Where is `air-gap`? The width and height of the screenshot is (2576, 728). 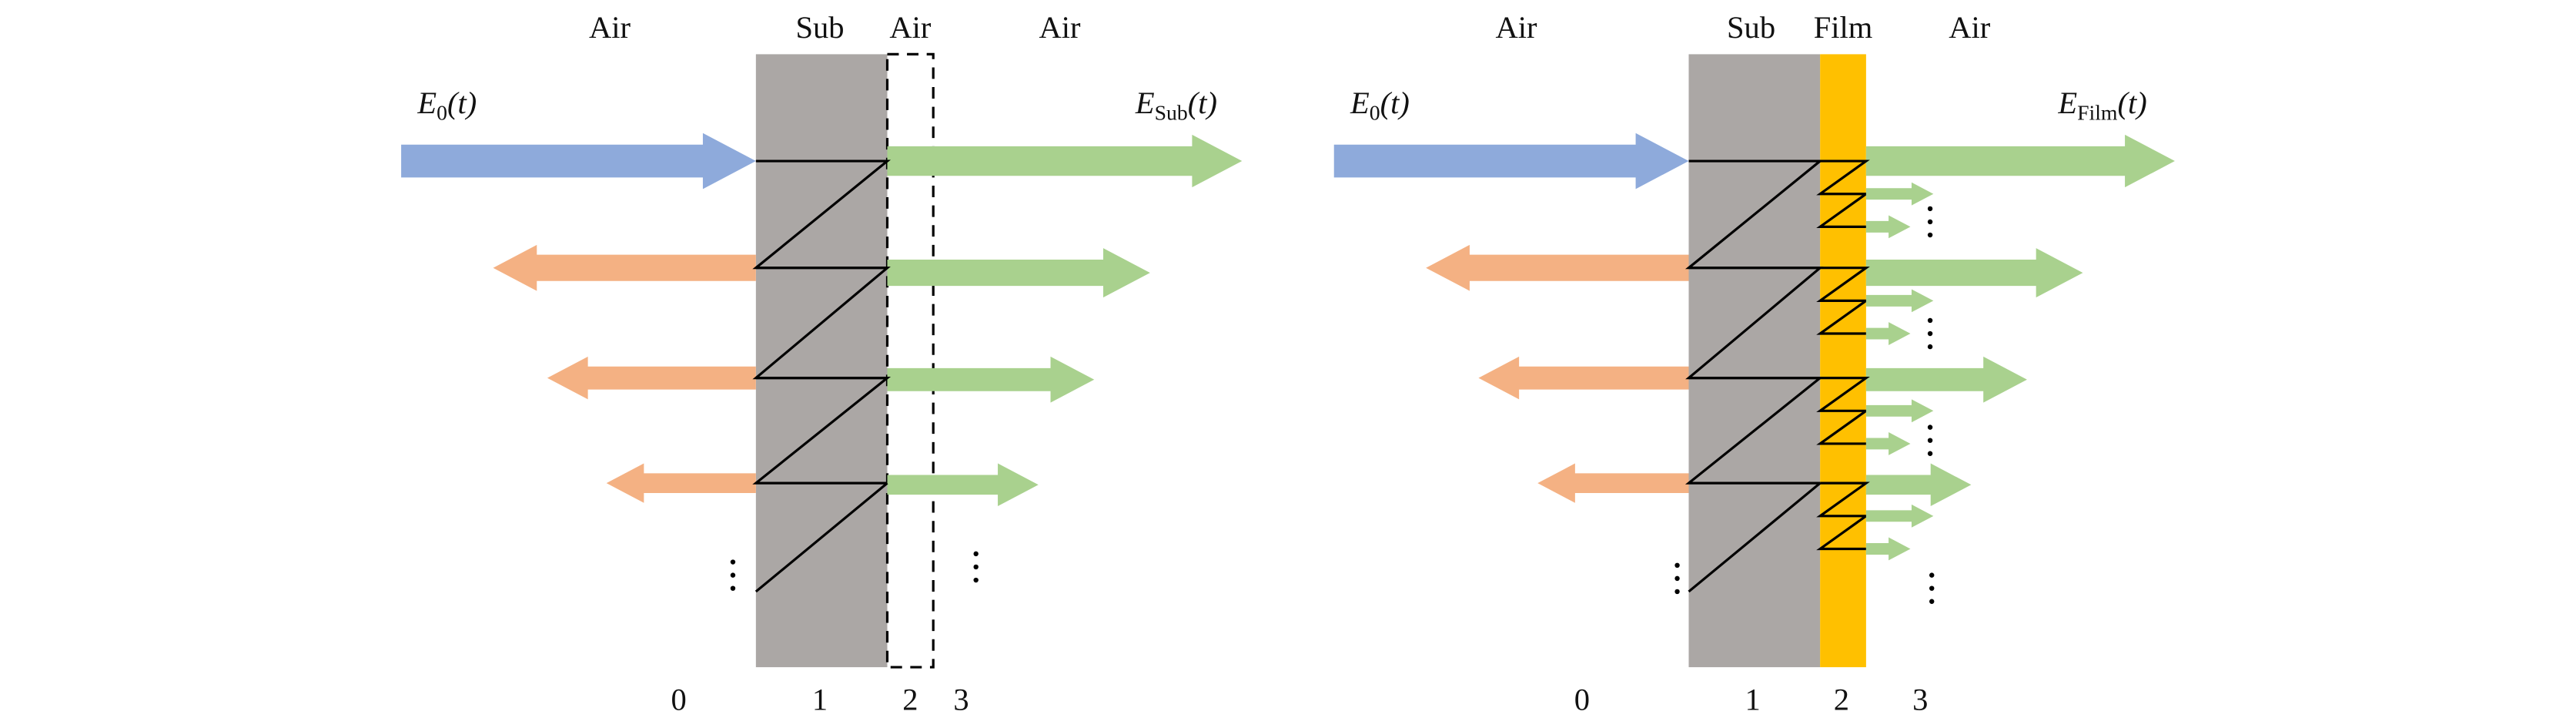 air-gap is located at coordinates (910, 360).